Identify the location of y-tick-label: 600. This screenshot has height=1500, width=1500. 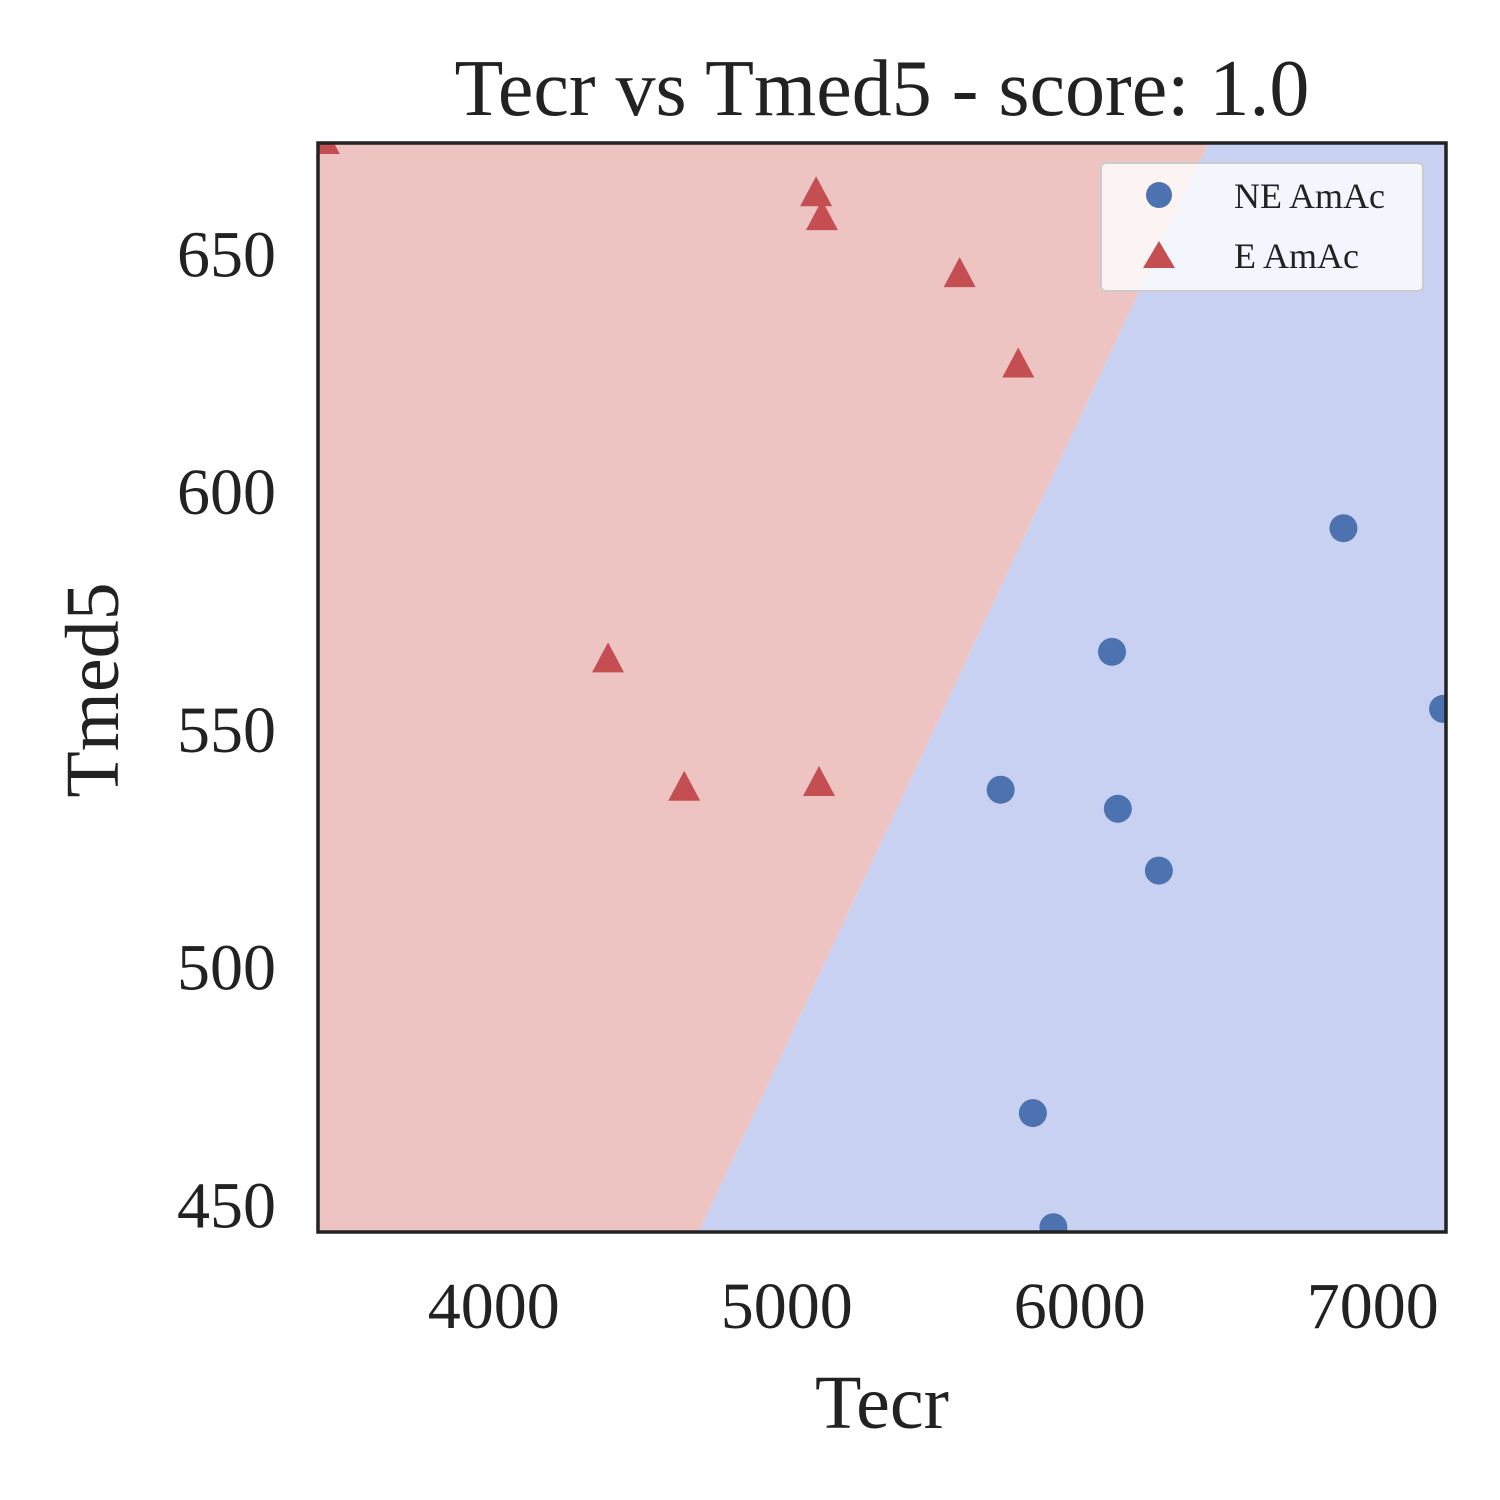
(226, 492).